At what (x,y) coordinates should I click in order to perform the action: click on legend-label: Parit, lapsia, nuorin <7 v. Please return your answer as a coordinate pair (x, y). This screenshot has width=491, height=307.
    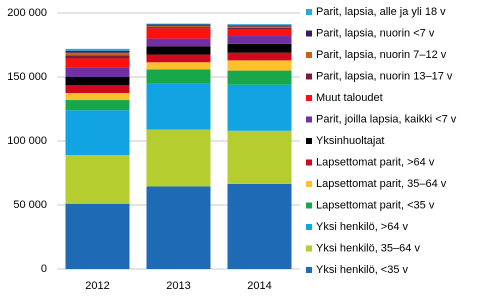
    Looking at the image, I should click on (375, 33).